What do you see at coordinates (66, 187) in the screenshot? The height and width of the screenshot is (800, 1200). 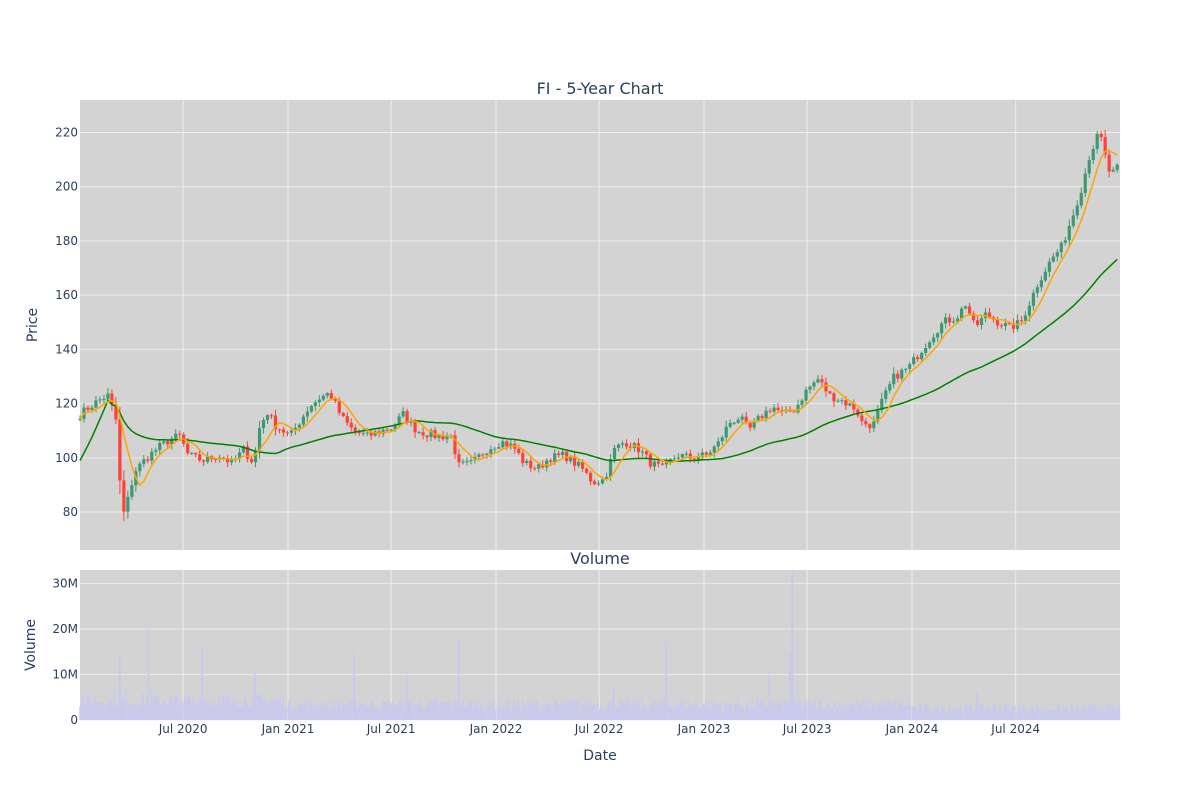 I see `price-tick-label: 200` at bounding box center [66, 187].